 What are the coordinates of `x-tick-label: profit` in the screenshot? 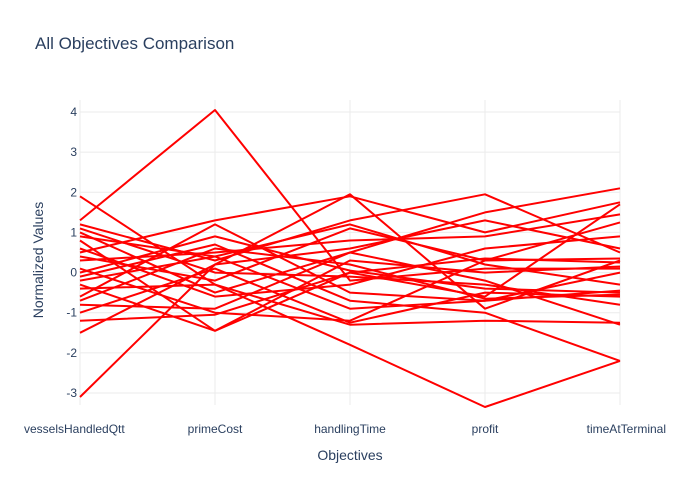 It's located at (485, 429).